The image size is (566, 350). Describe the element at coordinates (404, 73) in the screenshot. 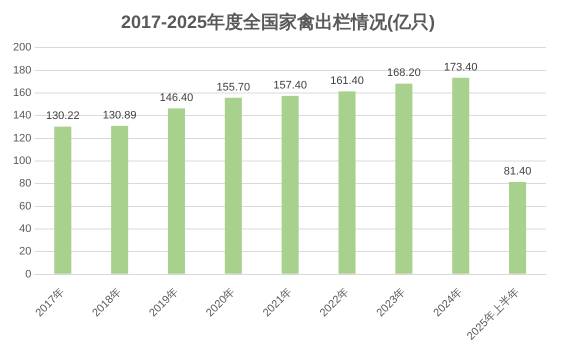

I see `data-label: 168.20` at that location.